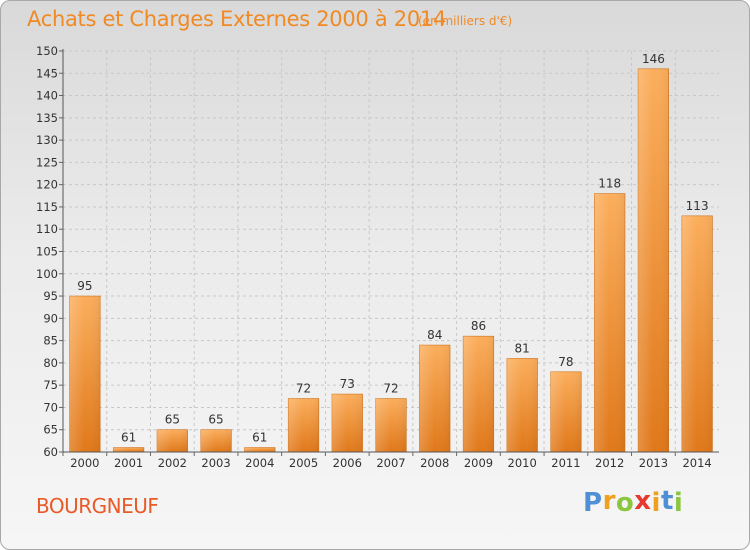 The height and width of the screenshot is (550, 750). Describe the element at coordinates (653, 463) in the screenshot. I see `x-tick-label: 2013` at that location.